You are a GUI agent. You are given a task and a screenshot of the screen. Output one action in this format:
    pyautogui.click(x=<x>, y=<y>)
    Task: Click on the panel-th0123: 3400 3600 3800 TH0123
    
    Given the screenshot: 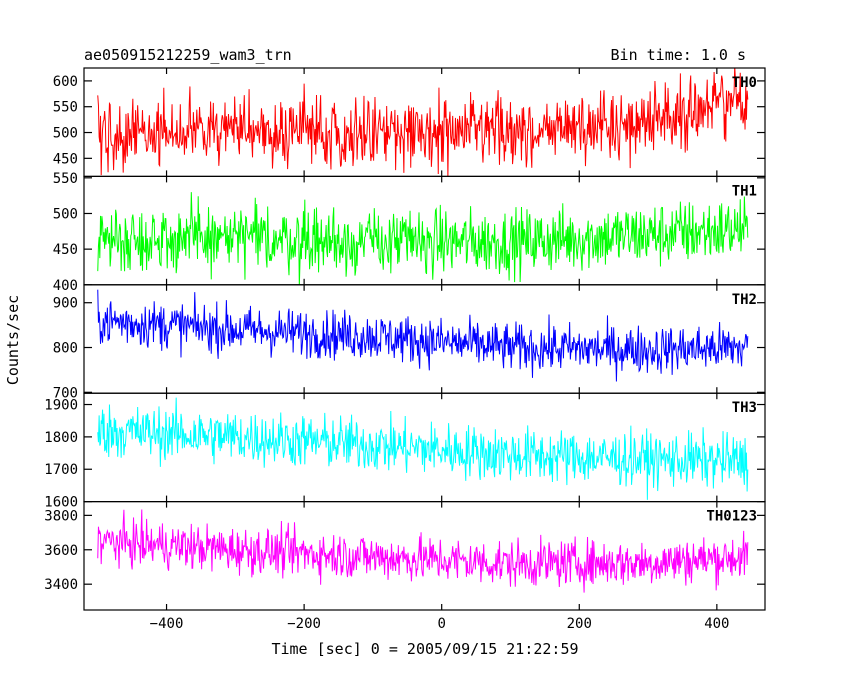 What is the action you would take?
    pyautogui.click(x=405, y=556)
    